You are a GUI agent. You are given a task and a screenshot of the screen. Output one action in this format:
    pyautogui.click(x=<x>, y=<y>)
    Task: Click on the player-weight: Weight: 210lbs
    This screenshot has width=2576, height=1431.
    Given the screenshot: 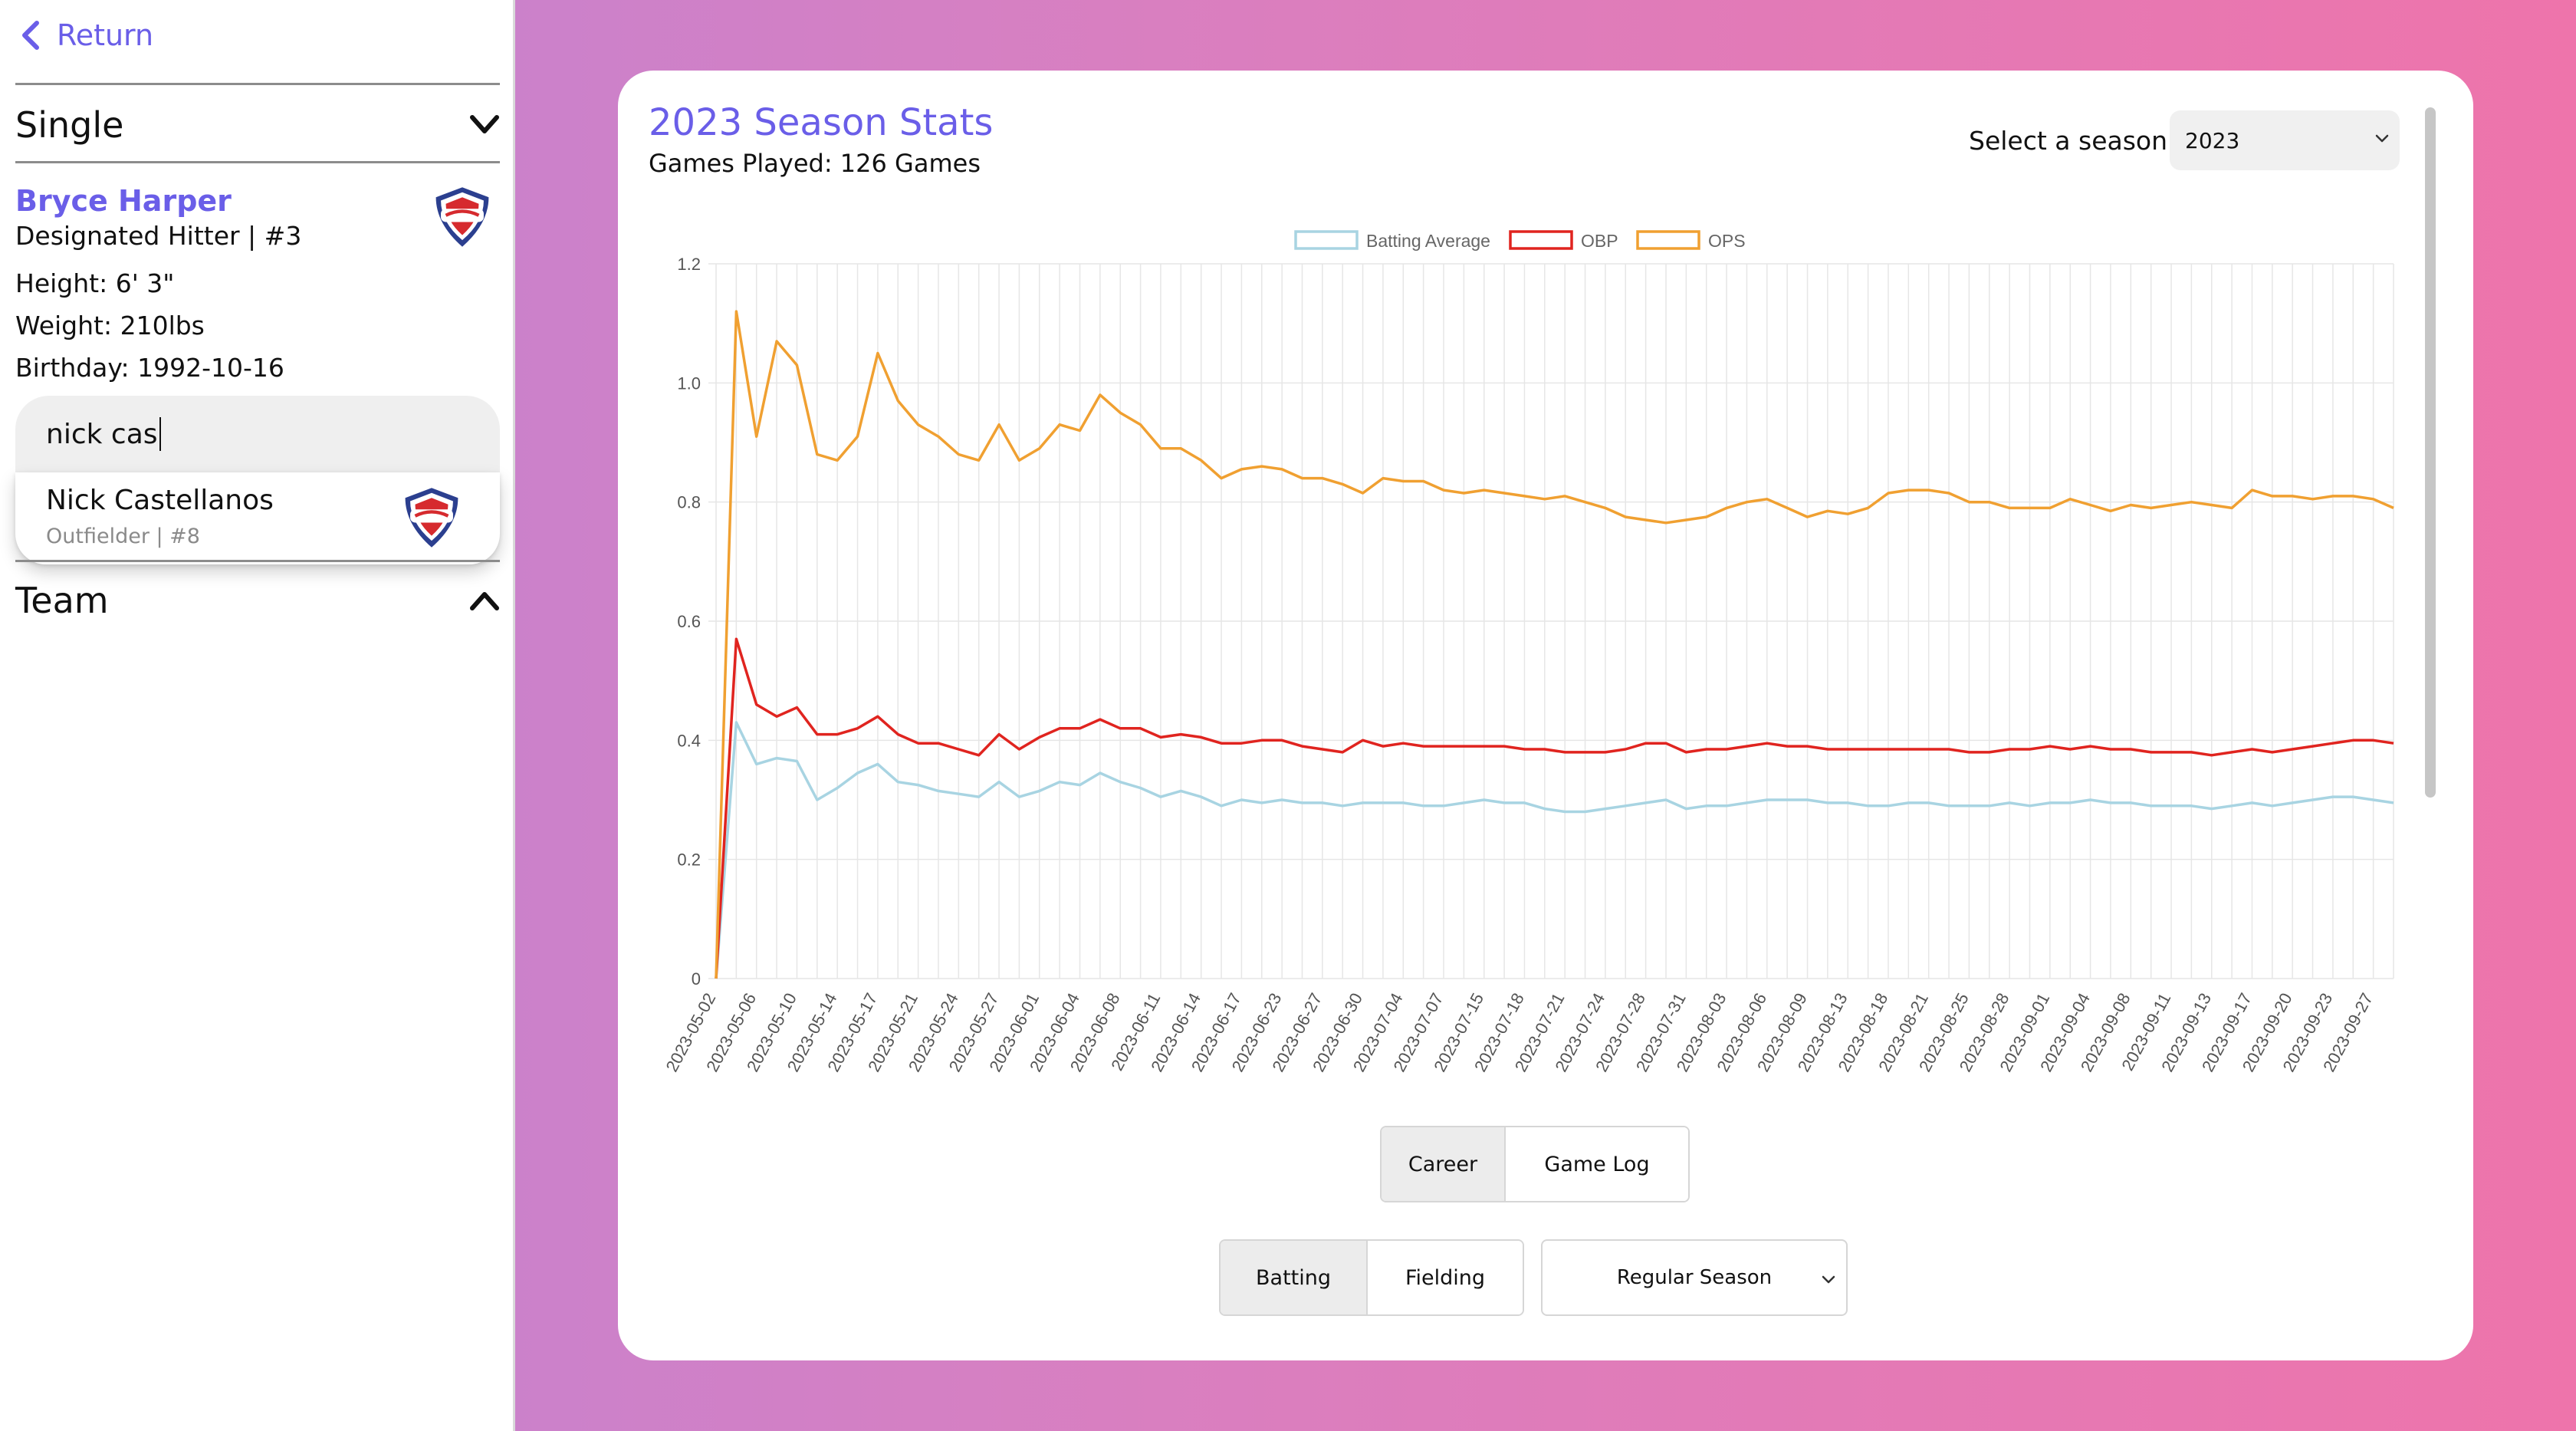 What is the action you would take?
    pyautogui.click(x=110, y=325)
    